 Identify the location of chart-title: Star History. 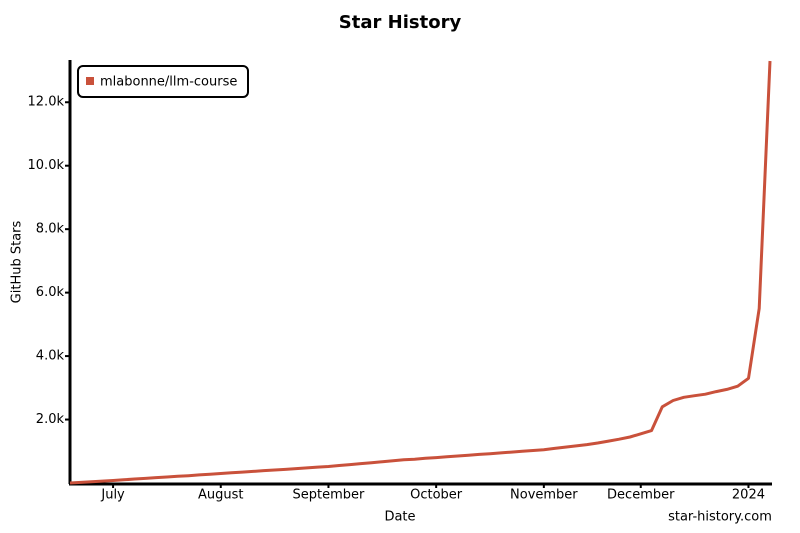
(400, 22).